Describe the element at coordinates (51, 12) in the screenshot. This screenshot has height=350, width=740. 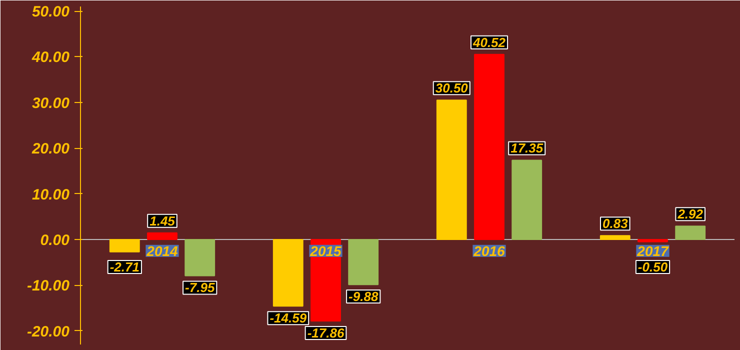
I see `y-tick-label: 50.00` at that location.